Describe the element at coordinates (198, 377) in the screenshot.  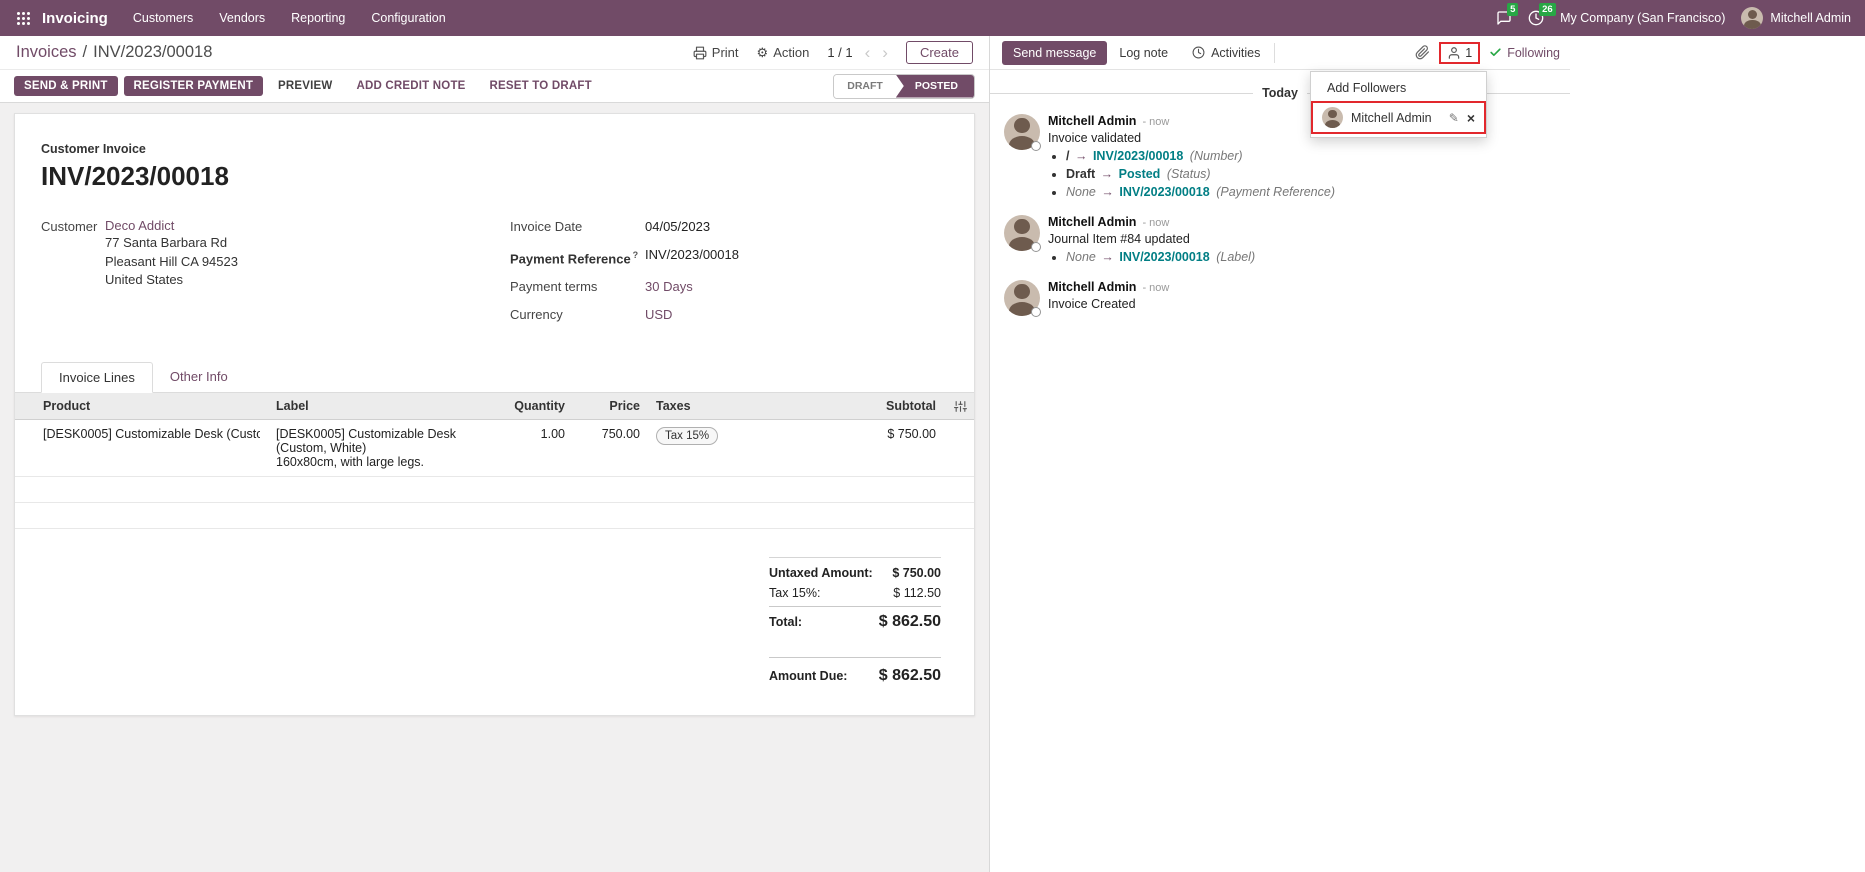
I see `tab-other-info: Other Info` at that location.